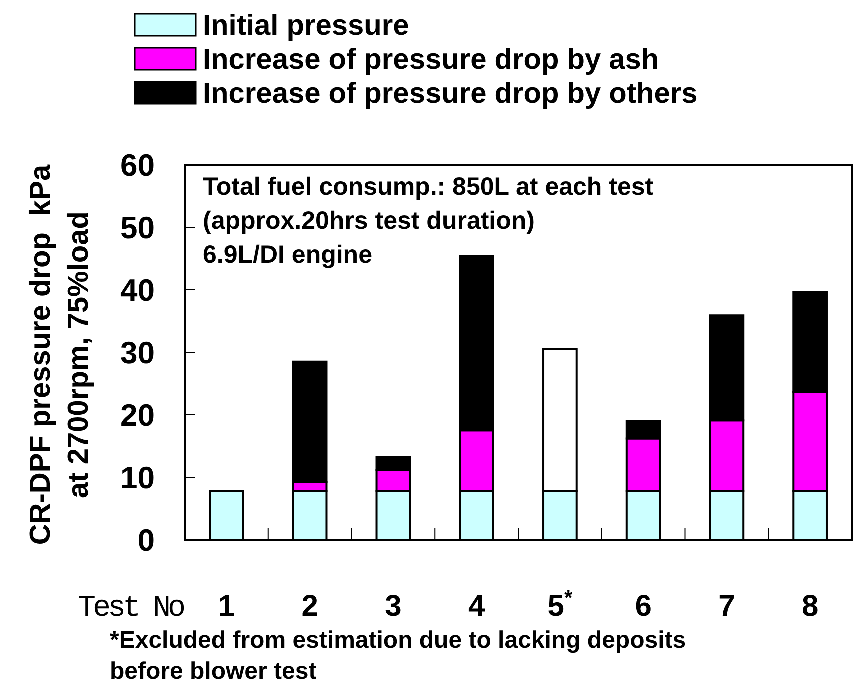  I want to click on x-axis-title: Test No, so click(131, 609).